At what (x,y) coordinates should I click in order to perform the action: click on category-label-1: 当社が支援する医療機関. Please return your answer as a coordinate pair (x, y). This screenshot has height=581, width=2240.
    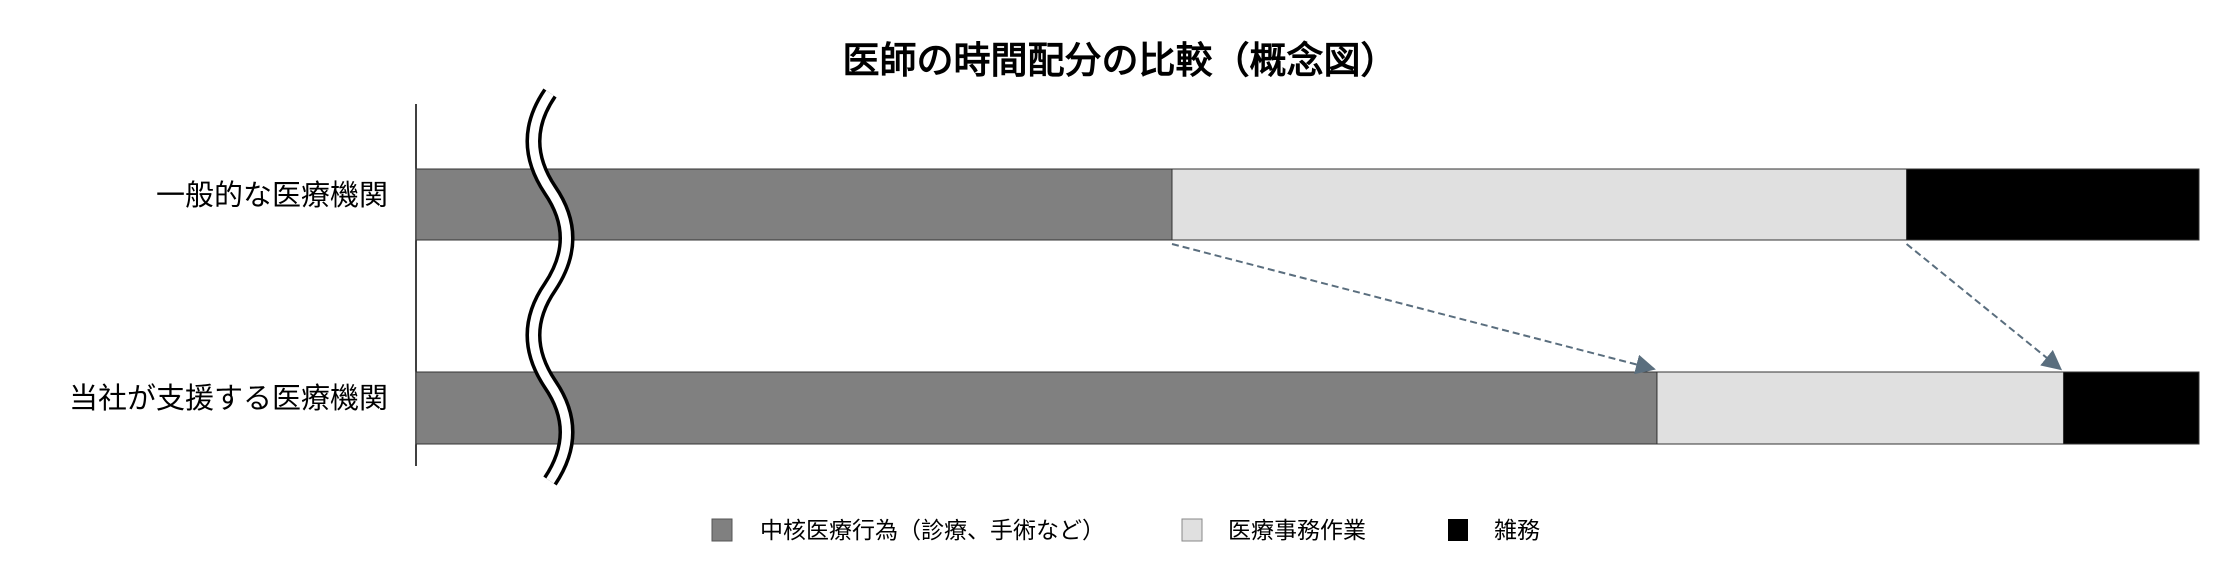
    Looking at the image, I should click on (228, 398).